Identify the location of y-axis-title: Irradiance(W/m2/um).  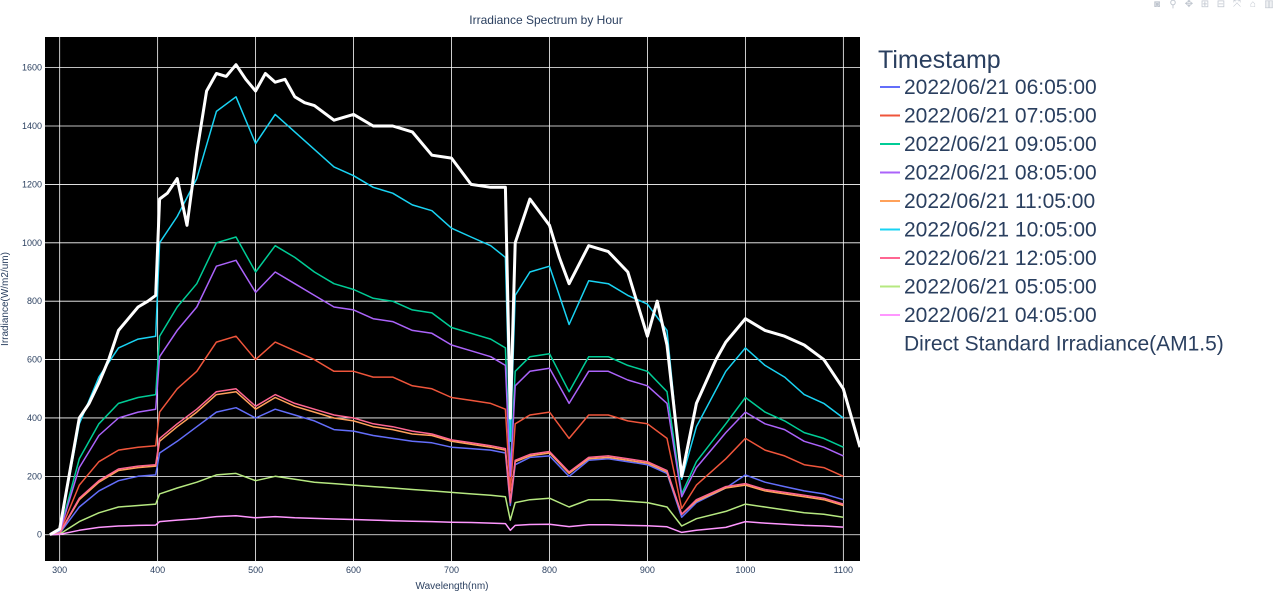
(5, 299).